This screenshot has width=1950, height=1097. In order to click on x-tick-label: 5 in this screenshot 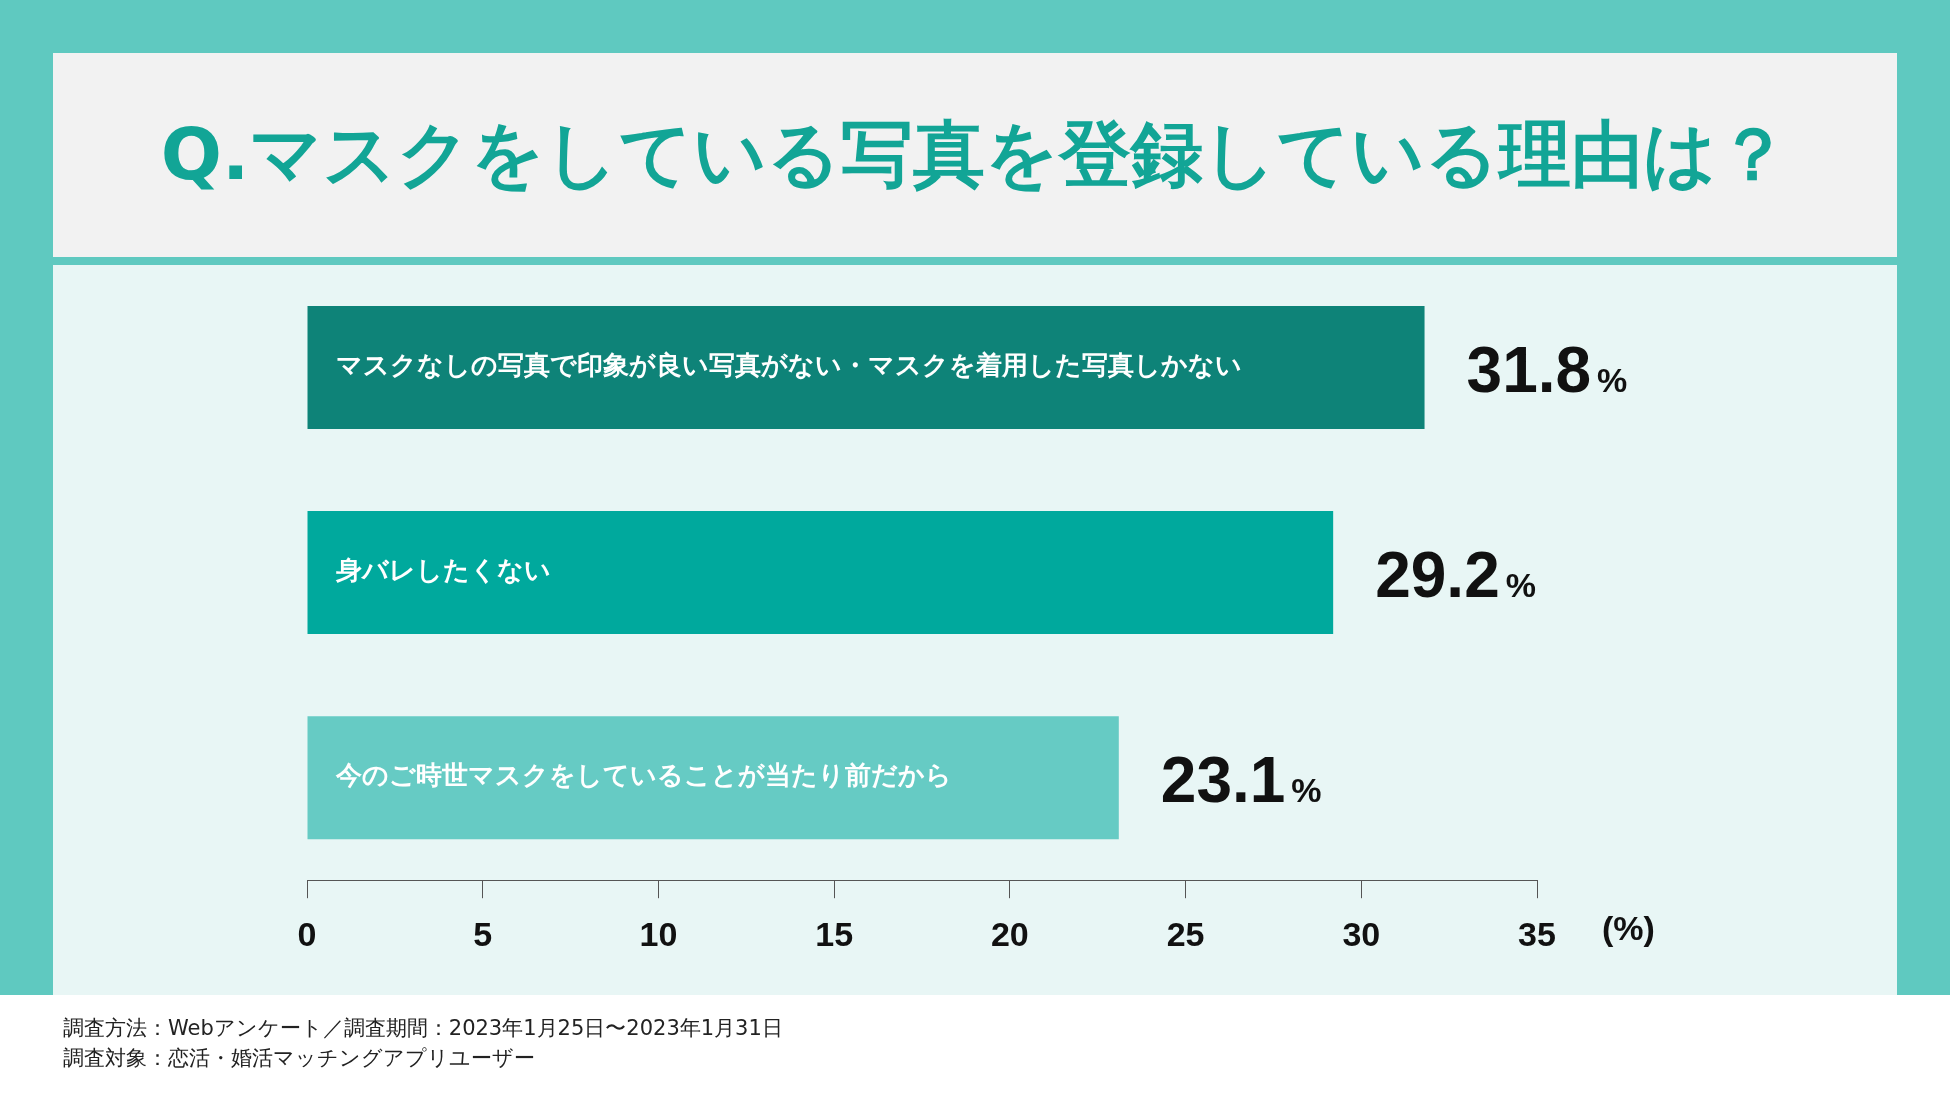, I will do `click(483, 933)`.